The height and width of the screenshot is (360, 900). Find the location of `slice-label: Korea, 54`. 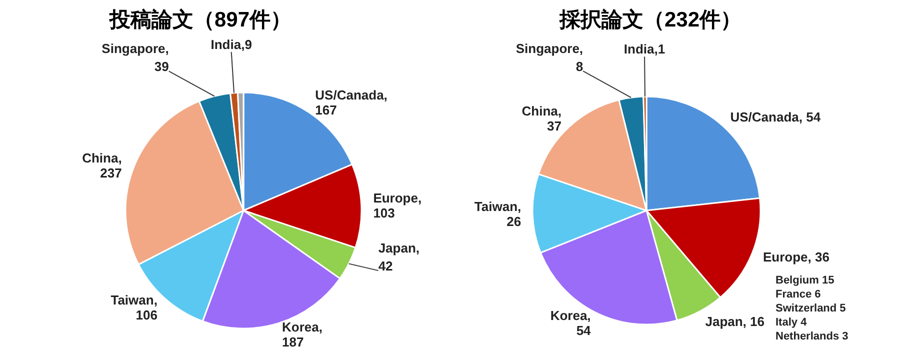

slice-label: Korea, 54 is located at coordinates (571, 323).